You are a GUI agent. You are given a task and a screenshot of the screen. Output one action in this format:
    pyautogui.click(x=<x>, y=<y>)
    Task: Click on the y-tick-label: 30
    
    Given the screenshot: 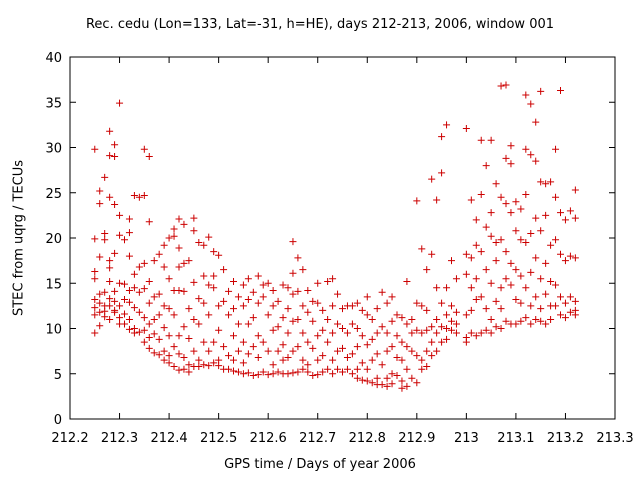 What is the action you would take?
    pyautogui.click(x=53, y=149)
    